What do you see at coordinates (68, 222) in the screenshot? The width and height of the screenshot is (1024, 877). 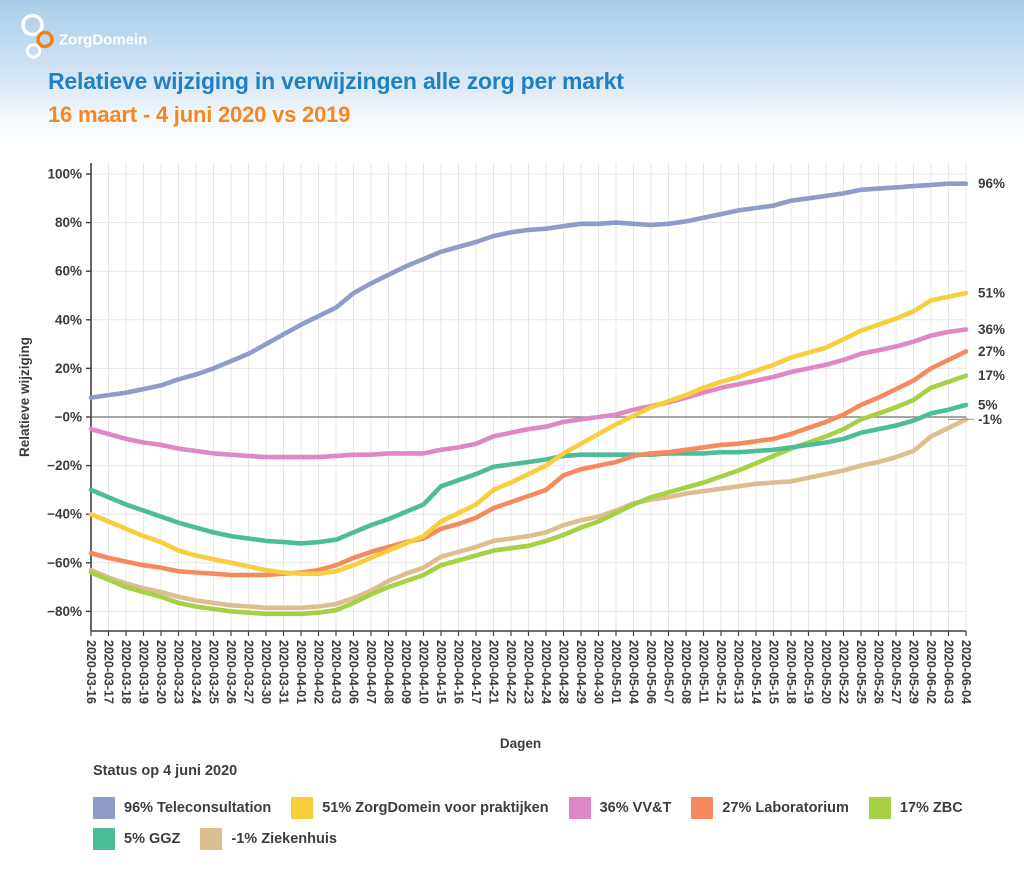 I see `y-tick-label: 80%` at bounding box center [68, 222].